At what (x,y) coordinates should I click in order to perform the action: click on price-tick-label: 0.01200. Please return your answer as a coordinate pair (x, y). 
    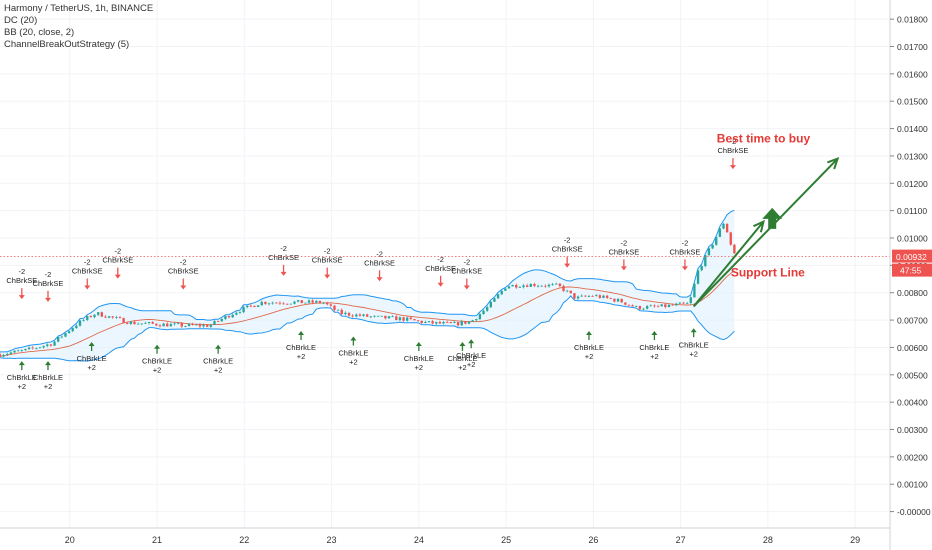
    Looking at the image, I should click on (912, 184).